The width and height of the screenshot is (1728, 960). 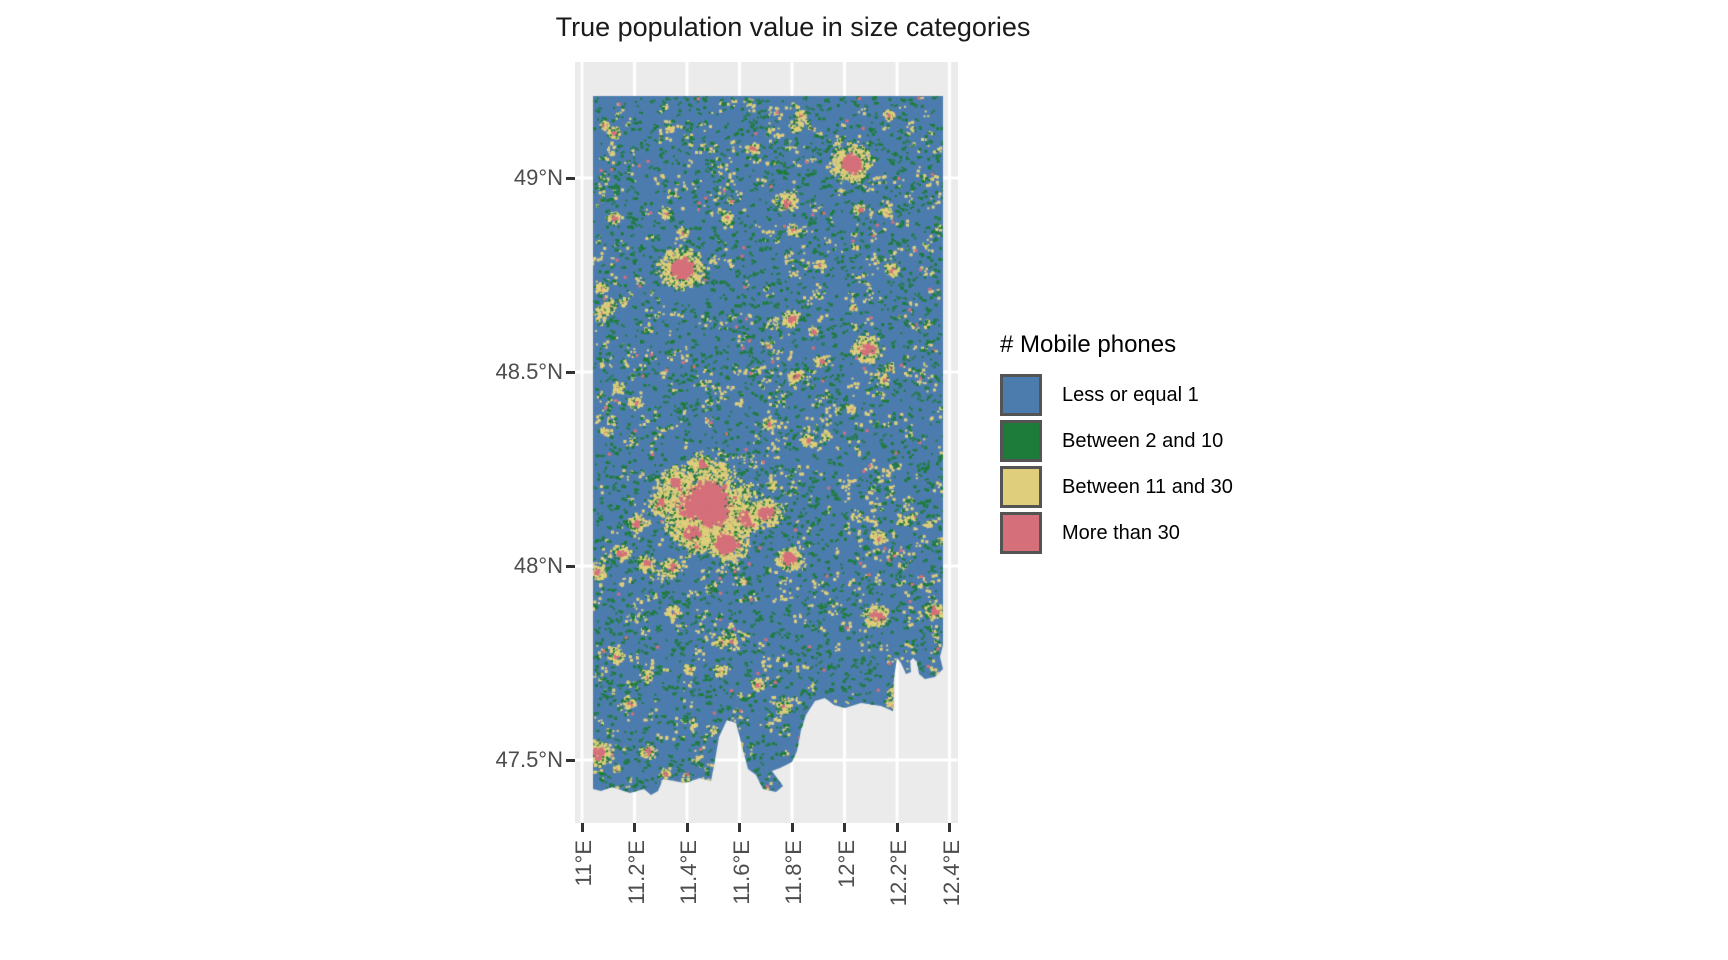 I want to click on legend-label: More than 30, so click(x=1121, y=532).